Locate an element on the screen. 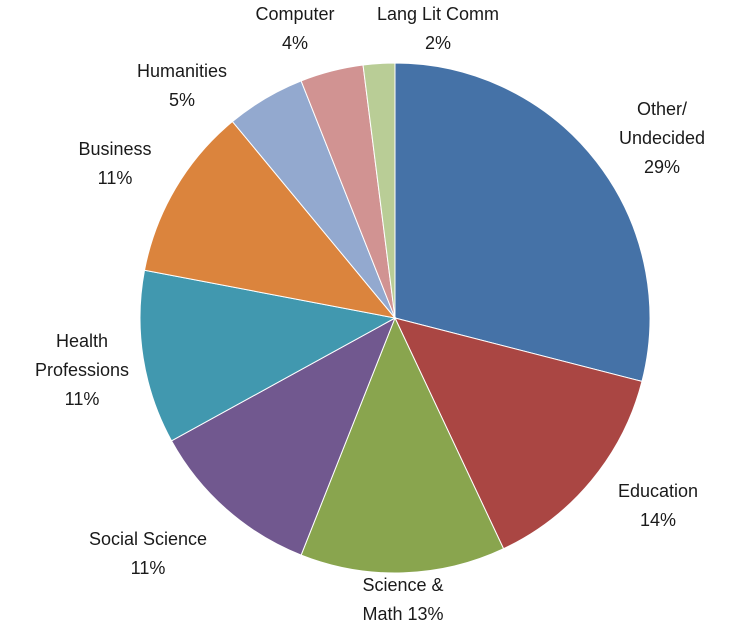  label-education: Education 14% is located at coordinates (658, 505).